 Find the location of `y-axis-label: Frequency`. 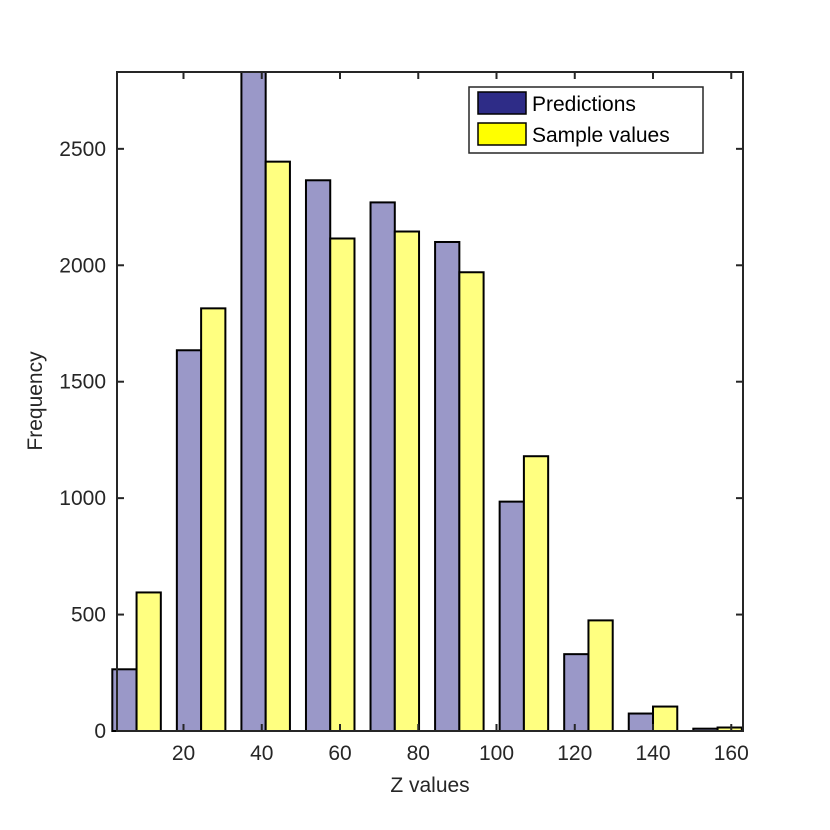

y-axis-label: Frequency is located at coordinates (35, 401).